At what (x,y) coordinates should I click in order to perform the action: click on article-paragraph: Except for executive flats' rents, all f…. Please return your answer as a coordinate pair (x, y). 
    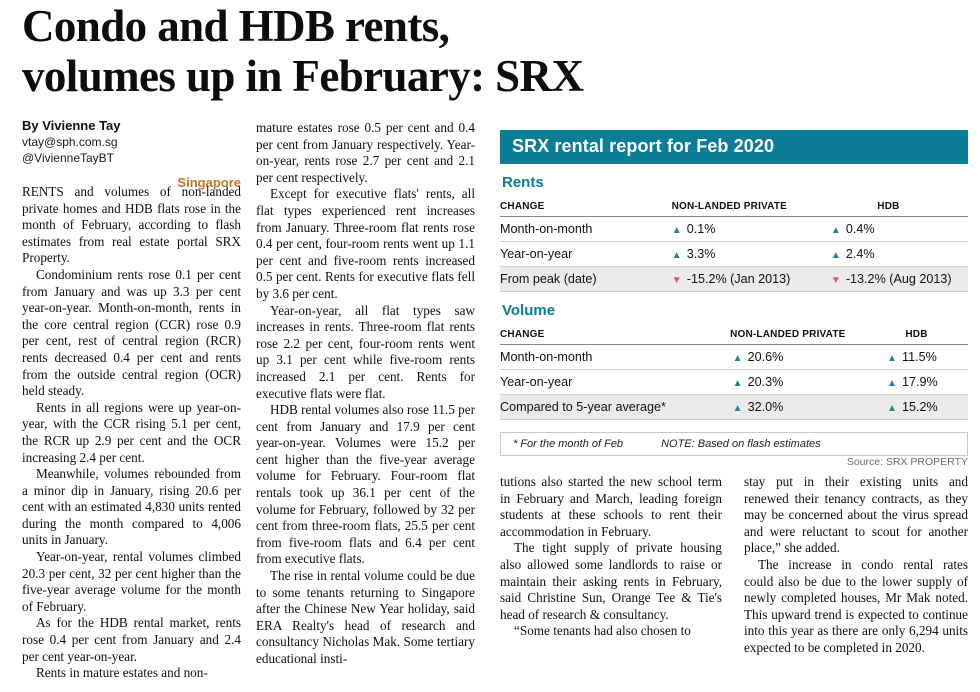
    Looking at the image, I should click on (365, 243).